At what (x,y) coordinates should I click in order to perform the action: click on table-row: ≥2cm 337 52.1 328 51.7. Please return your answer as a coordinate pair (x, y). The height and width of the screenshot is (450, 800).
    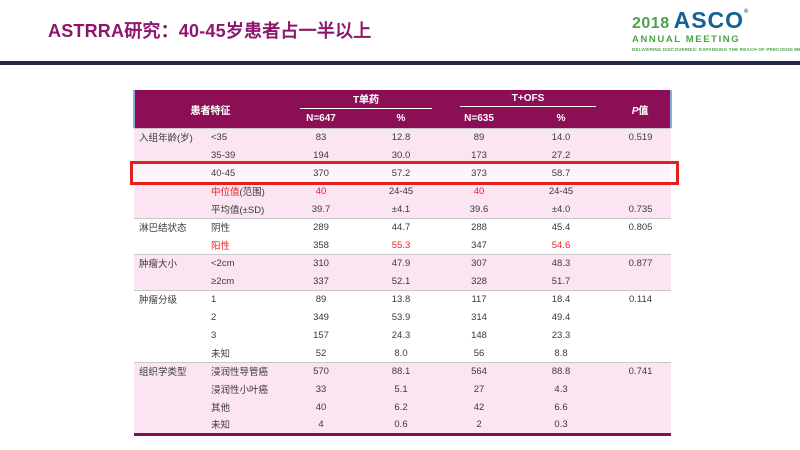
    Looking at the image, I should click on (403, 281).